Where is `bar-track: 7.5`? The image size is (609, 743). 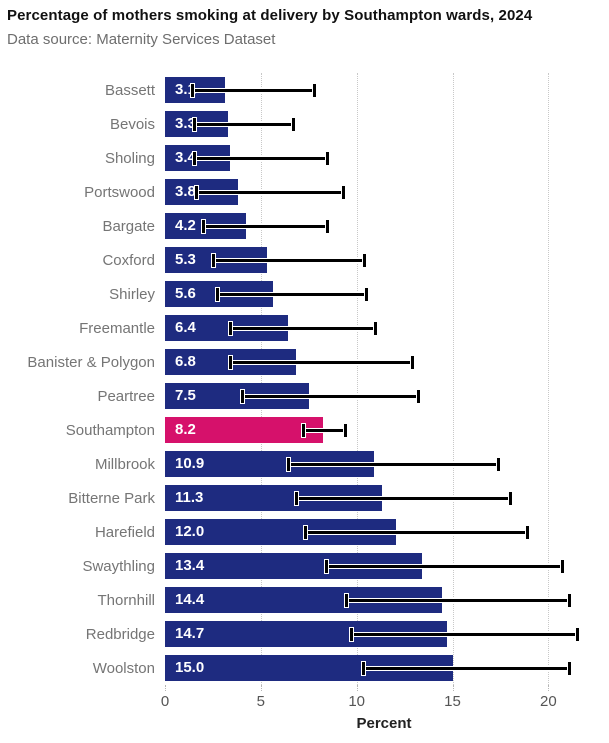
bar-track: 7.5 is located at coordinates (384, 396).